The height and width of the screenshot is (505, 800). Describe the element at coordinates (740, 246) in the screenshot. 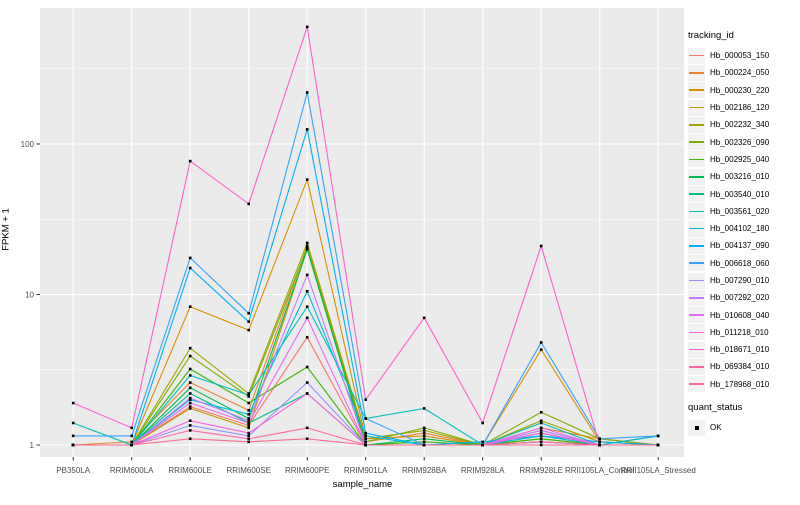

I see `legend-item-label: Hb_004137_090` at that location.